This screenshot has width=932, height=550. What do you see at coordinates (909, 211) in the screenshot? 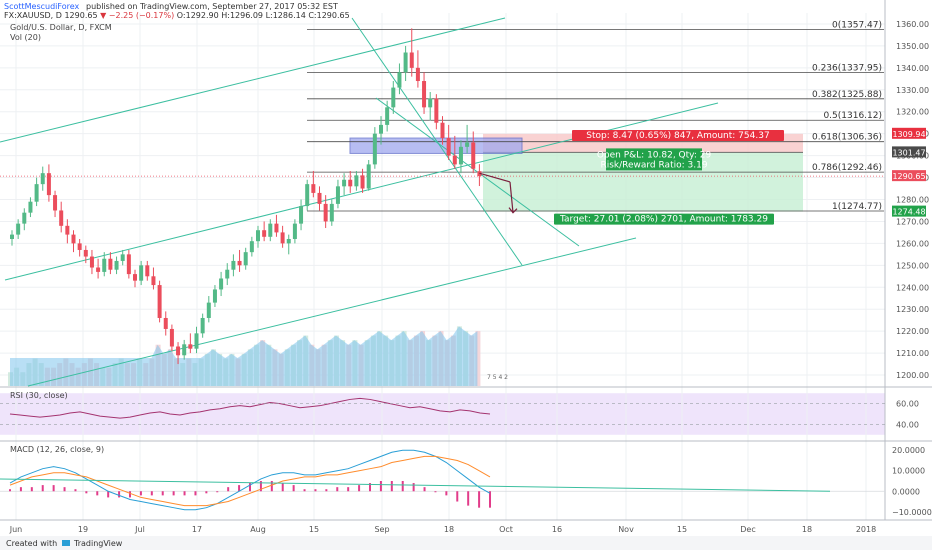
I see `target-price-tag-bg` at bounding box center [909, 211].